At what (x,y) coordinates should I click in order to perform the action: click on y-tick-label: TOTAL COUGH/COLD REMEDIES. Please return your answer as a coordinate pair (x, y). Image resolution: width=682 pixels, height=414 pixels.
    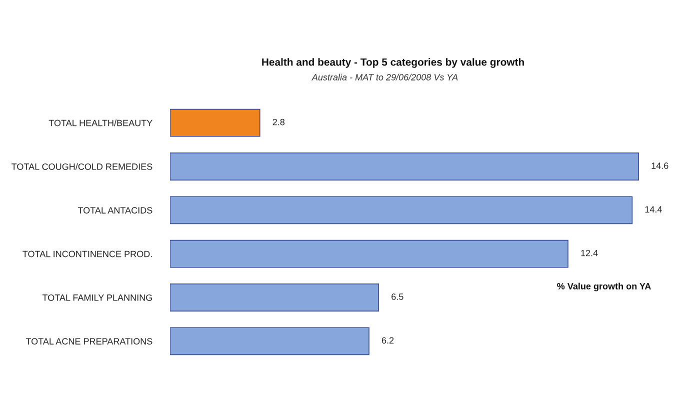
    Looking at the image, I should click on (82, 166).